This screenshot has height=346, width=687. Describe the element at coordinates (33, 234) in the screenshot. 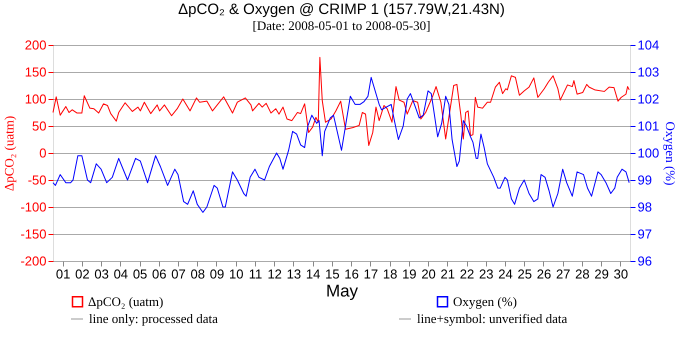

I see `y-tick-label: -150` at that location.